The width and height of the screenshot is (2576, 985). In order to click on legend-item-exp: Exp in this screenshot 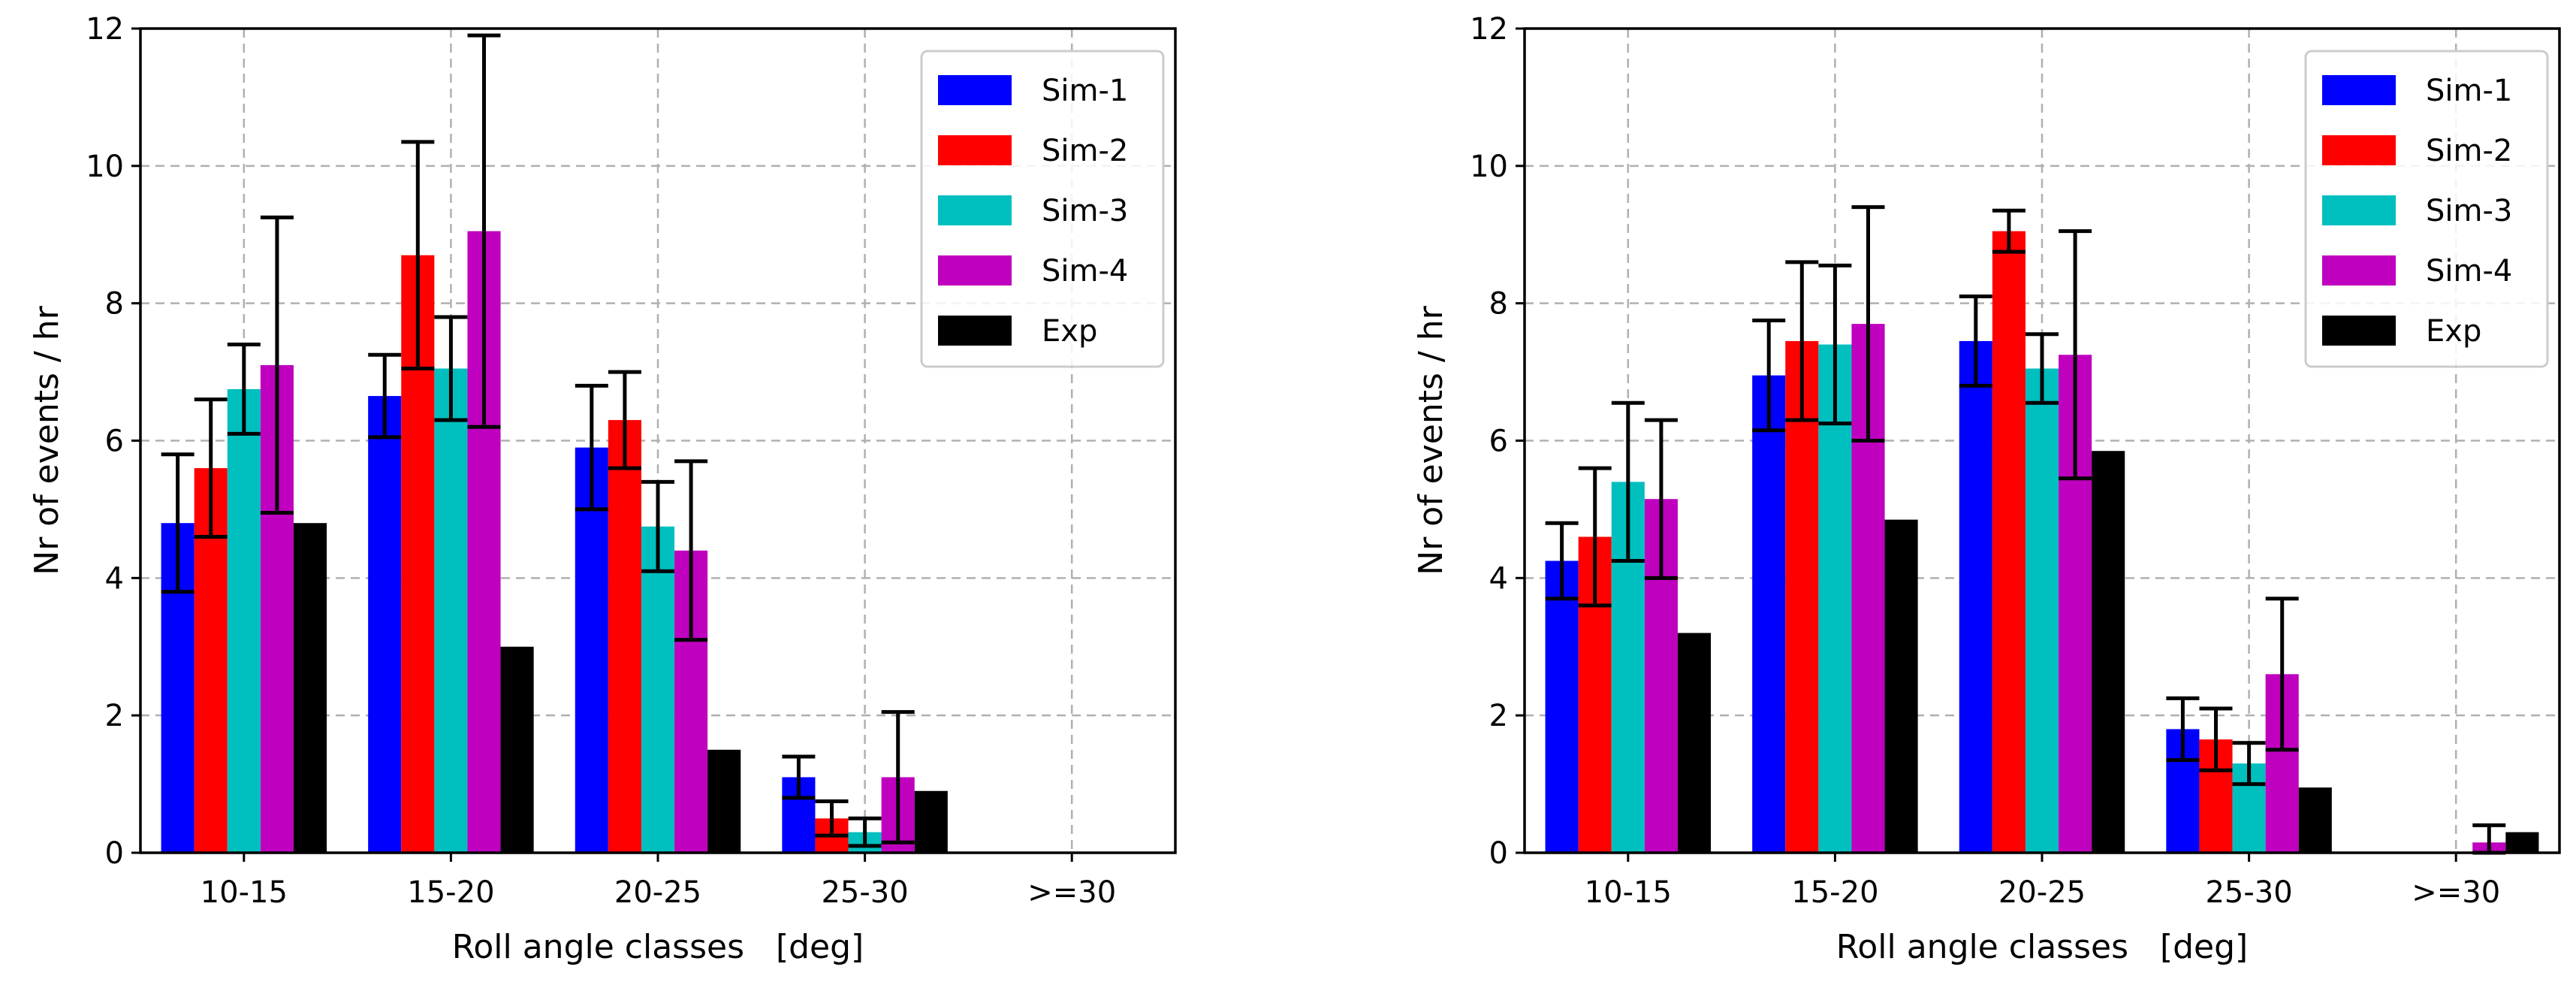, I will do `click(1018, 331)`.